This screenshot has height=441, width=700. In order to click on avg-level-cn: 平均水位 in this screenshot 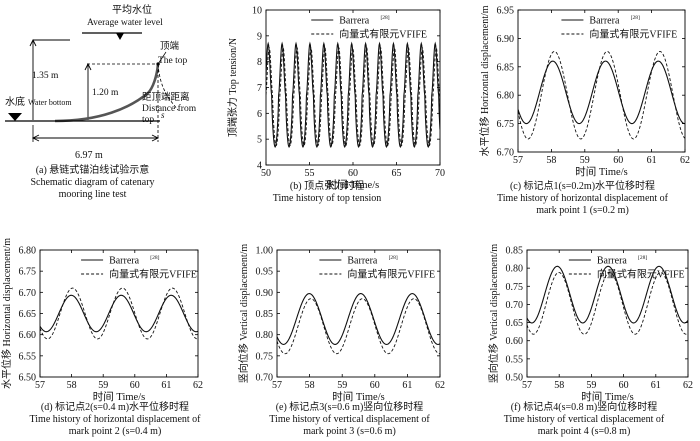, I will do `click(132, 9)`.